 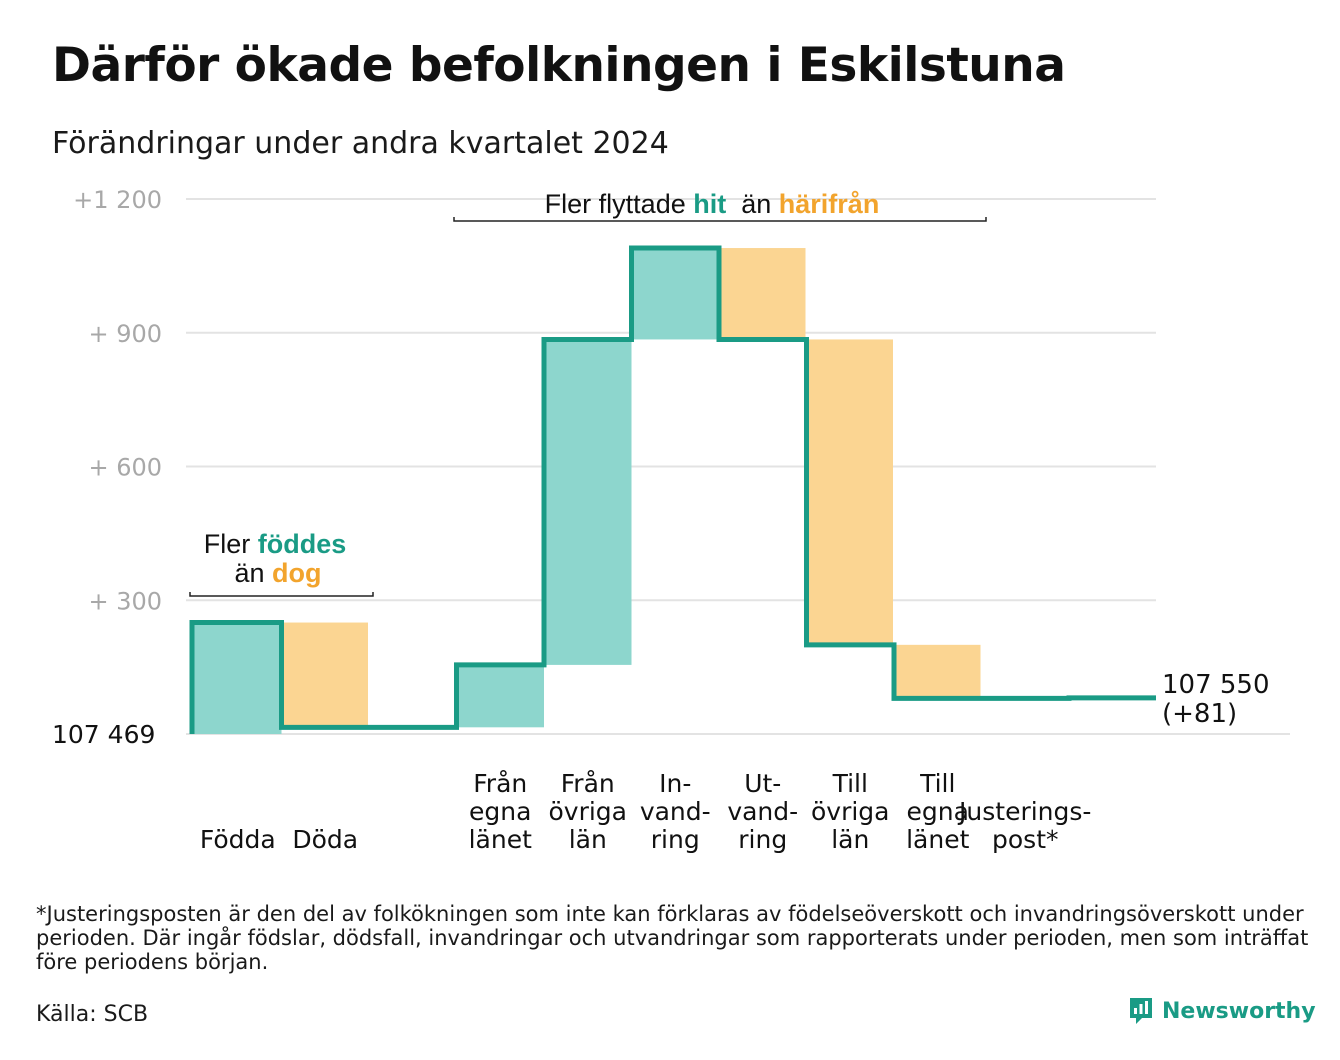 I want to click on annotation-part-in: hit, so click(x=709, y=204).